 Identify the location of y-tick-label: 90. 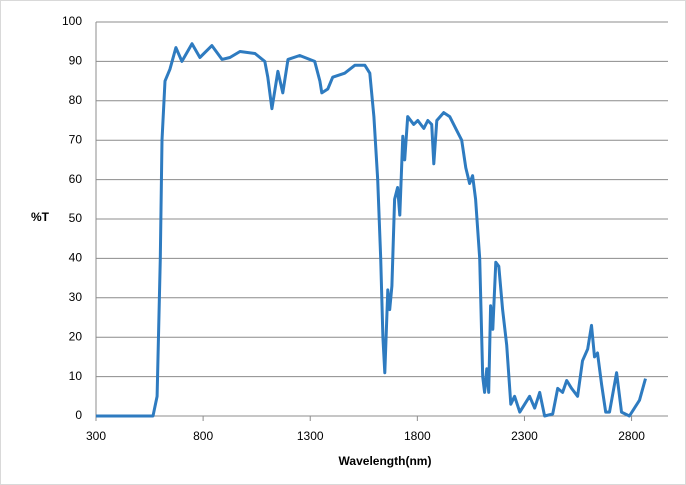
(76, 61).